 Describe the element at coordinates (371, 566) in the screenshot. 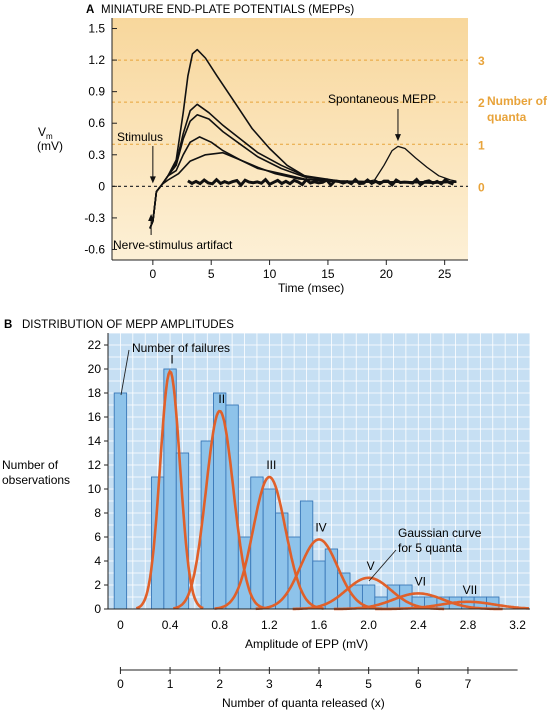

I see `gaussian-label-V: V` at that location.